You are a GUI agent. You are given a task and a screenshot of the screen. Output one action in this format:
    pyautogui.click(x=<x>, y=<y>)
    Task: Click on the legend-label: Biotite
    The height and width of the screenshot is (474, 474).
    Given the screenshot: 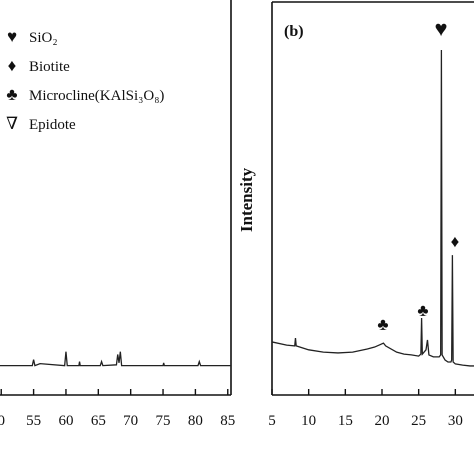 What is the action you would take?
    pyautogui.click(x=49, y=67)
    